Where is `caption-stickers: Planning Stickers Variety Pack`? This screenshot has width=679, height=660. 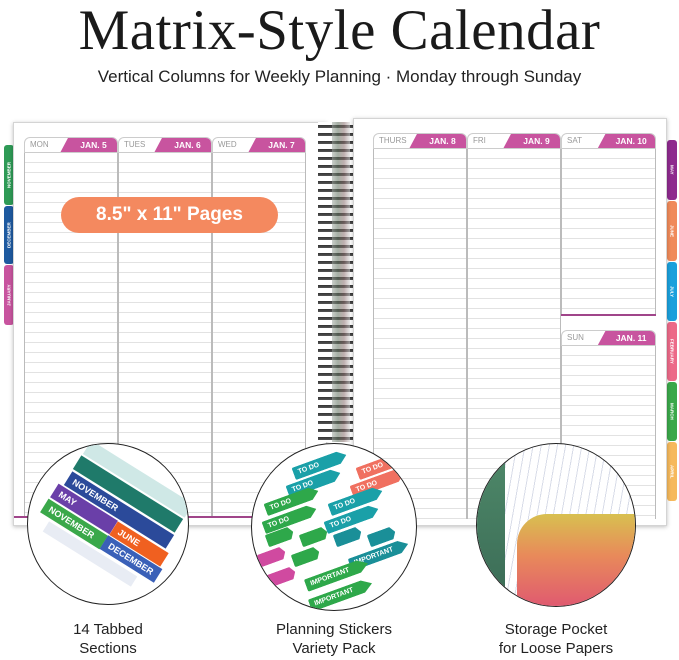 caption-stickers: Planning Stickers Variety Pack is located at coordinates (334, 639).